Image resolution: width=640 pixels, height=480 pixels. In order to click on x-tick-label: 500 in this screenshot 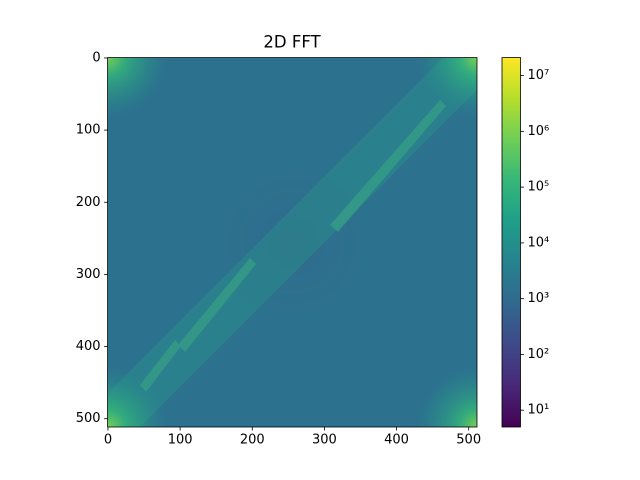, I will do `click(468, 440)`.